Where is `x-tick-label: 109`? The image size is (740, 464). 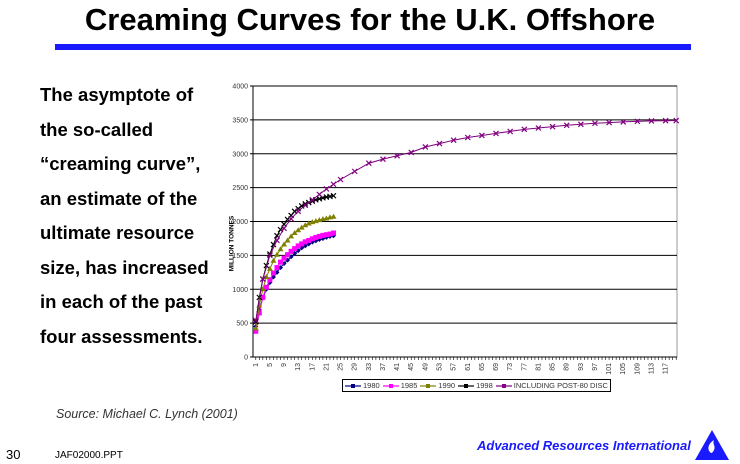 x-tick-label: 109 is located at coordinates (637, 369).